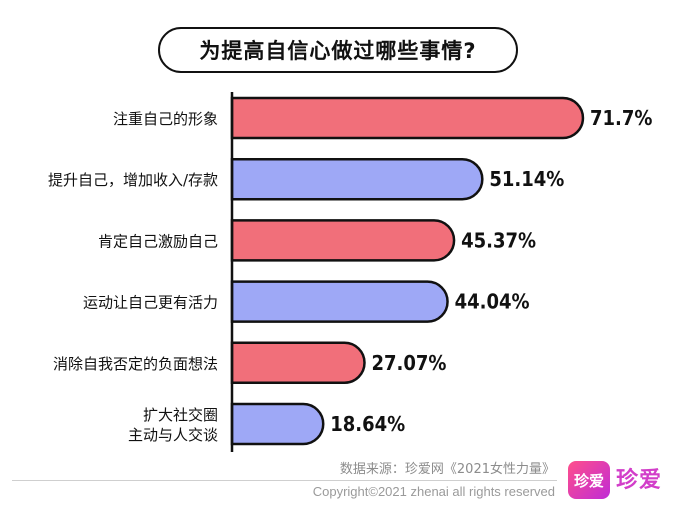  What do you see at coordinates (338, 50) in the screenshot?
I see `chart-title: 为提高自信心做过哪些事情?` at bounding box center [338, 50].